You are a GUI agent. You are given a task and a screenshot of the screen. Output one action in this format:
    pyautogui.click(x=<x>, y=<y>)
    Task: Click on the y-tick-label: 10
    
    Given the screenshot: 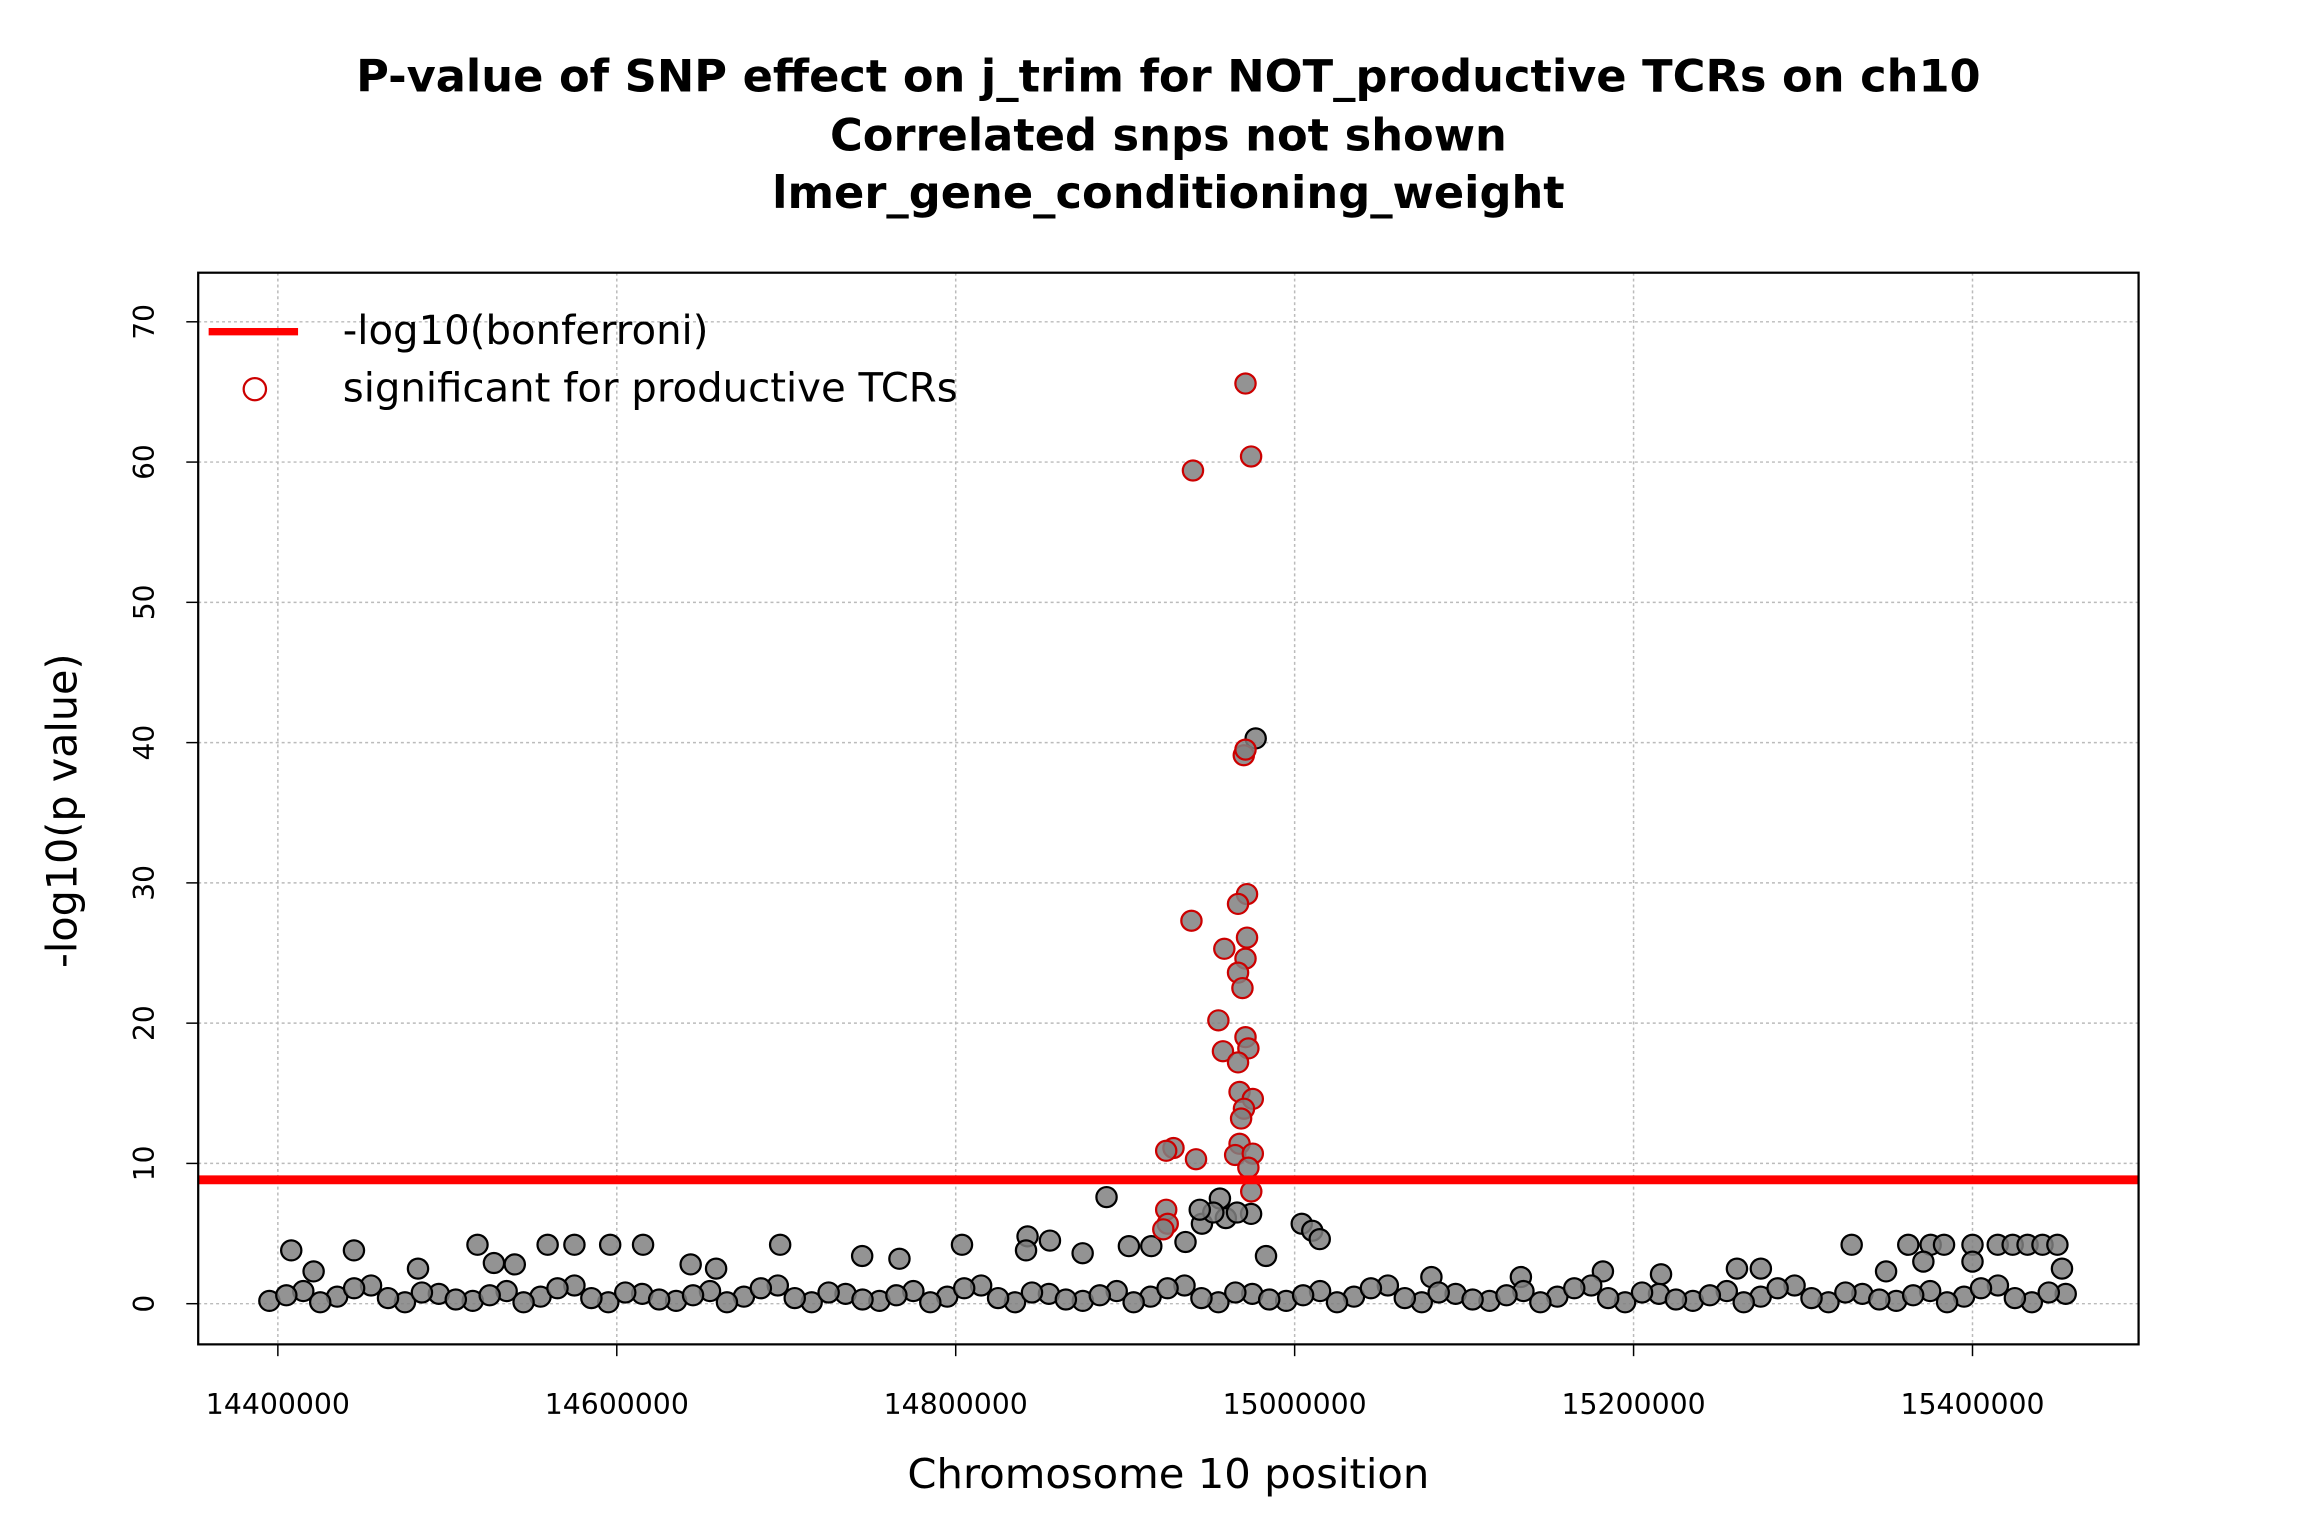 What is the action you would take?
    pyautogui.click(x=144, y=1164)
    